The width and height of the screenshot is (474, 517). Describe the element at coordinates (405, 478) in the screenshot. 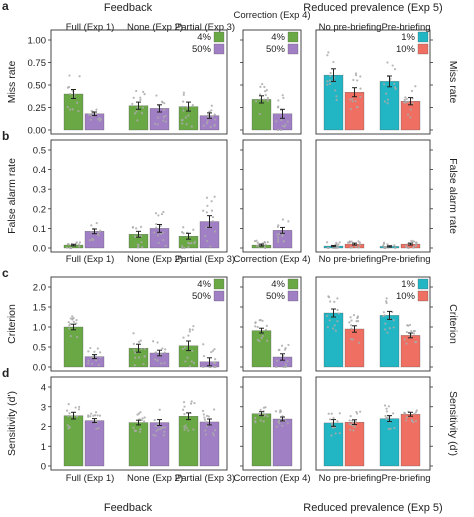

I see `x-category-label: Pre-briefing` at that location.